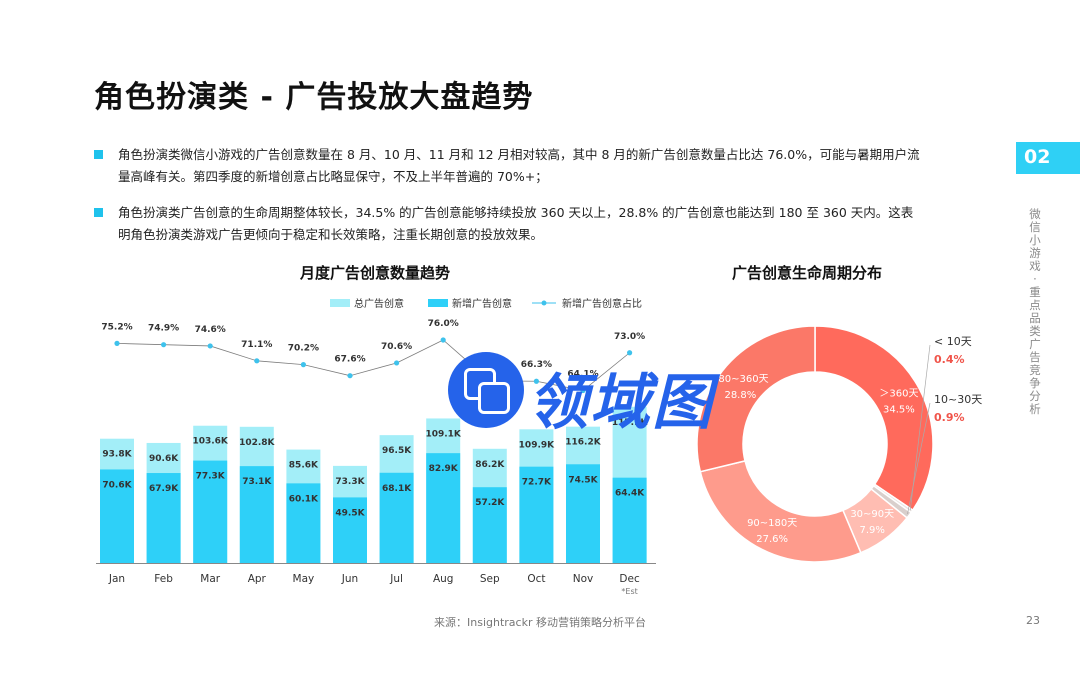 Image resolution: width=1080 pixels, height=692 pixels. Describe the element at coordinates (537, 483) in the screenshot. I see `bar-new-label: 72.7K` at that location.